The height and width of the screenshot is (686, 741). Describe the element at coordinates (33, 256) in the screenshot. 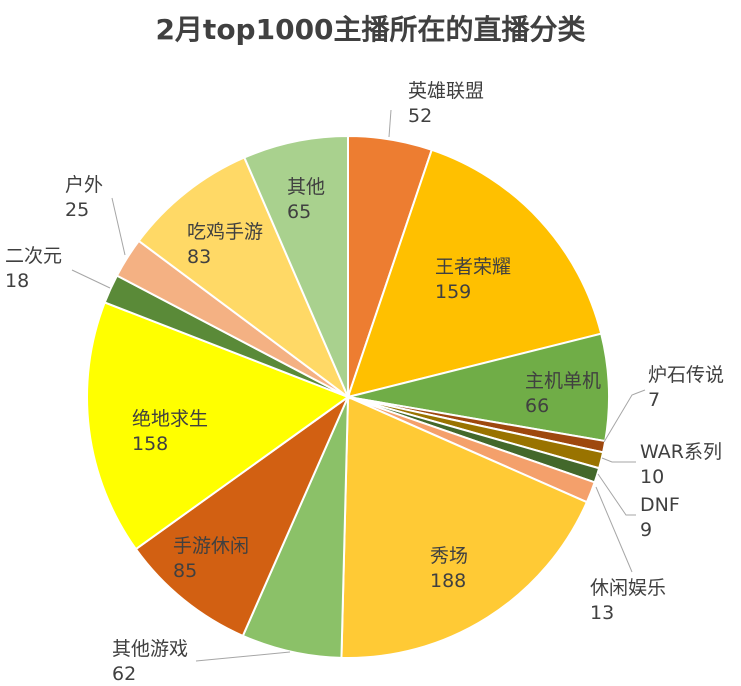

I see `slice-label: 二次元` at that location.